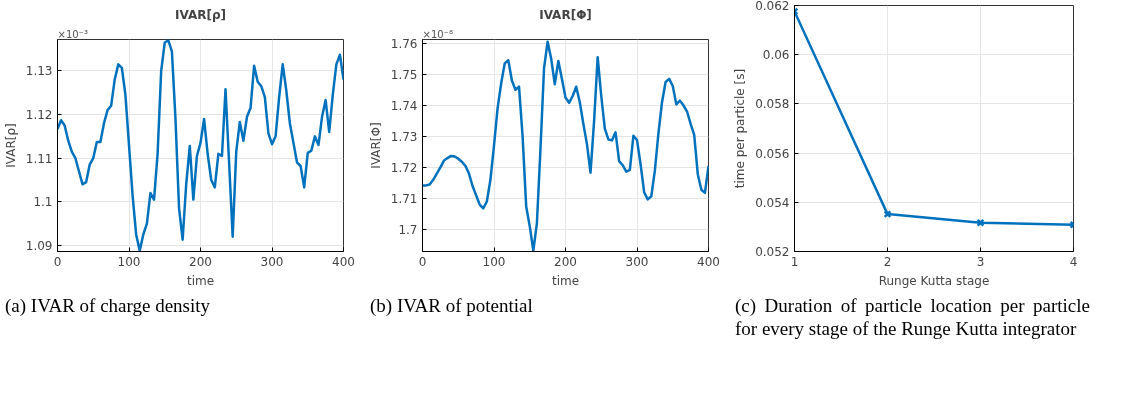  I want to click on y-tick-label: 1.71, so click(404, 198).